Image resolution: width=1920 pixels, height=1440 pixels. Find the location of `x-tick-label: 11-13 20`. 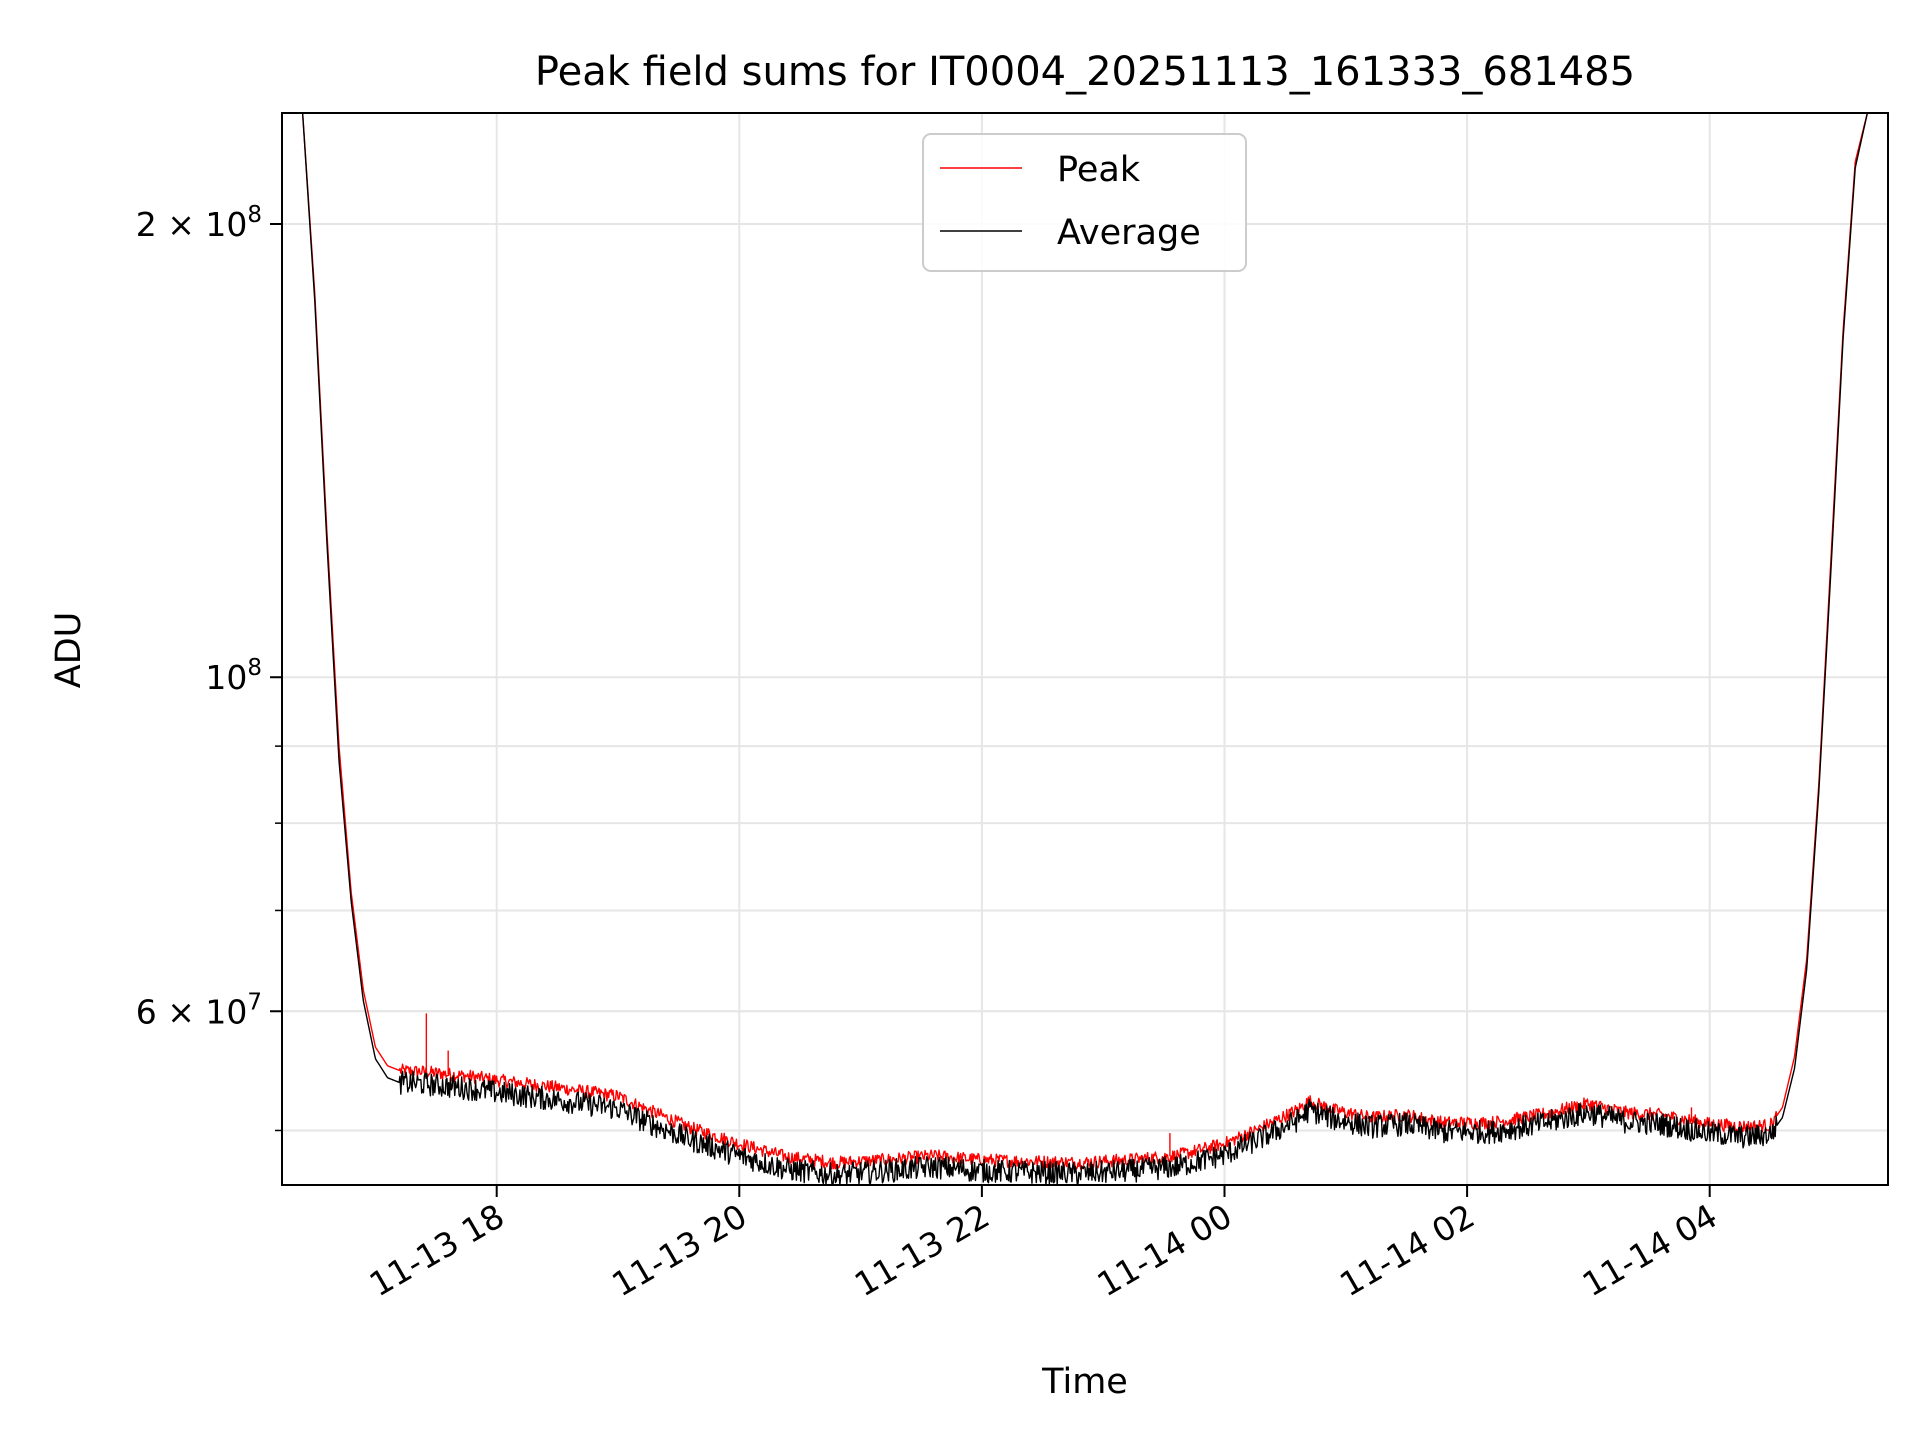

x-tick-label: 11-13 20 is located at coordinates (679, 1250).